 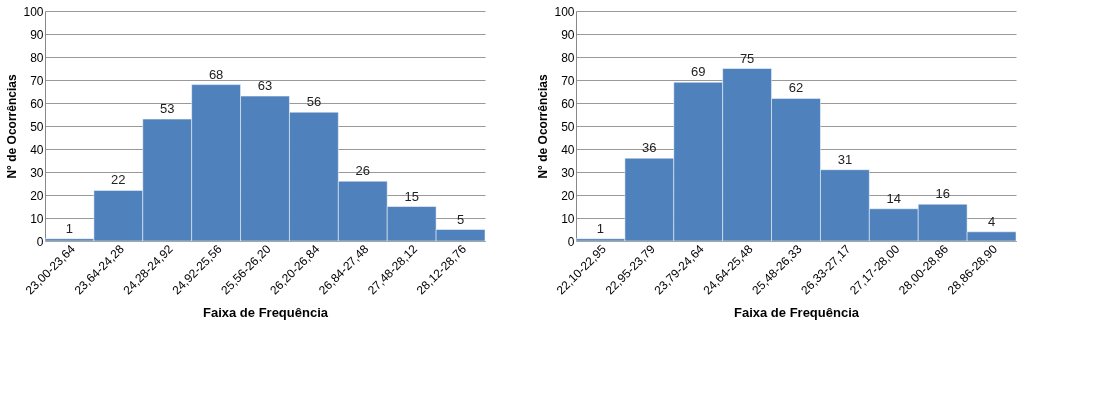 I want to click on data-label: 22, so click(x=118, y=180).